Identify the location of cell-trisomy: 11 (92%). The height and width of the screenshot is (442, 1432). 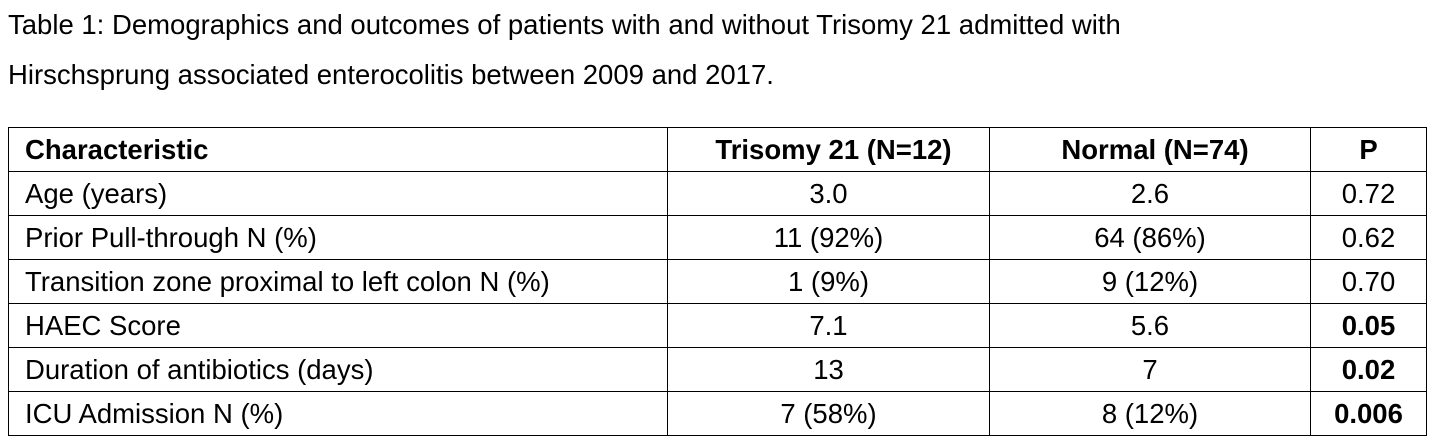
(828, 237).